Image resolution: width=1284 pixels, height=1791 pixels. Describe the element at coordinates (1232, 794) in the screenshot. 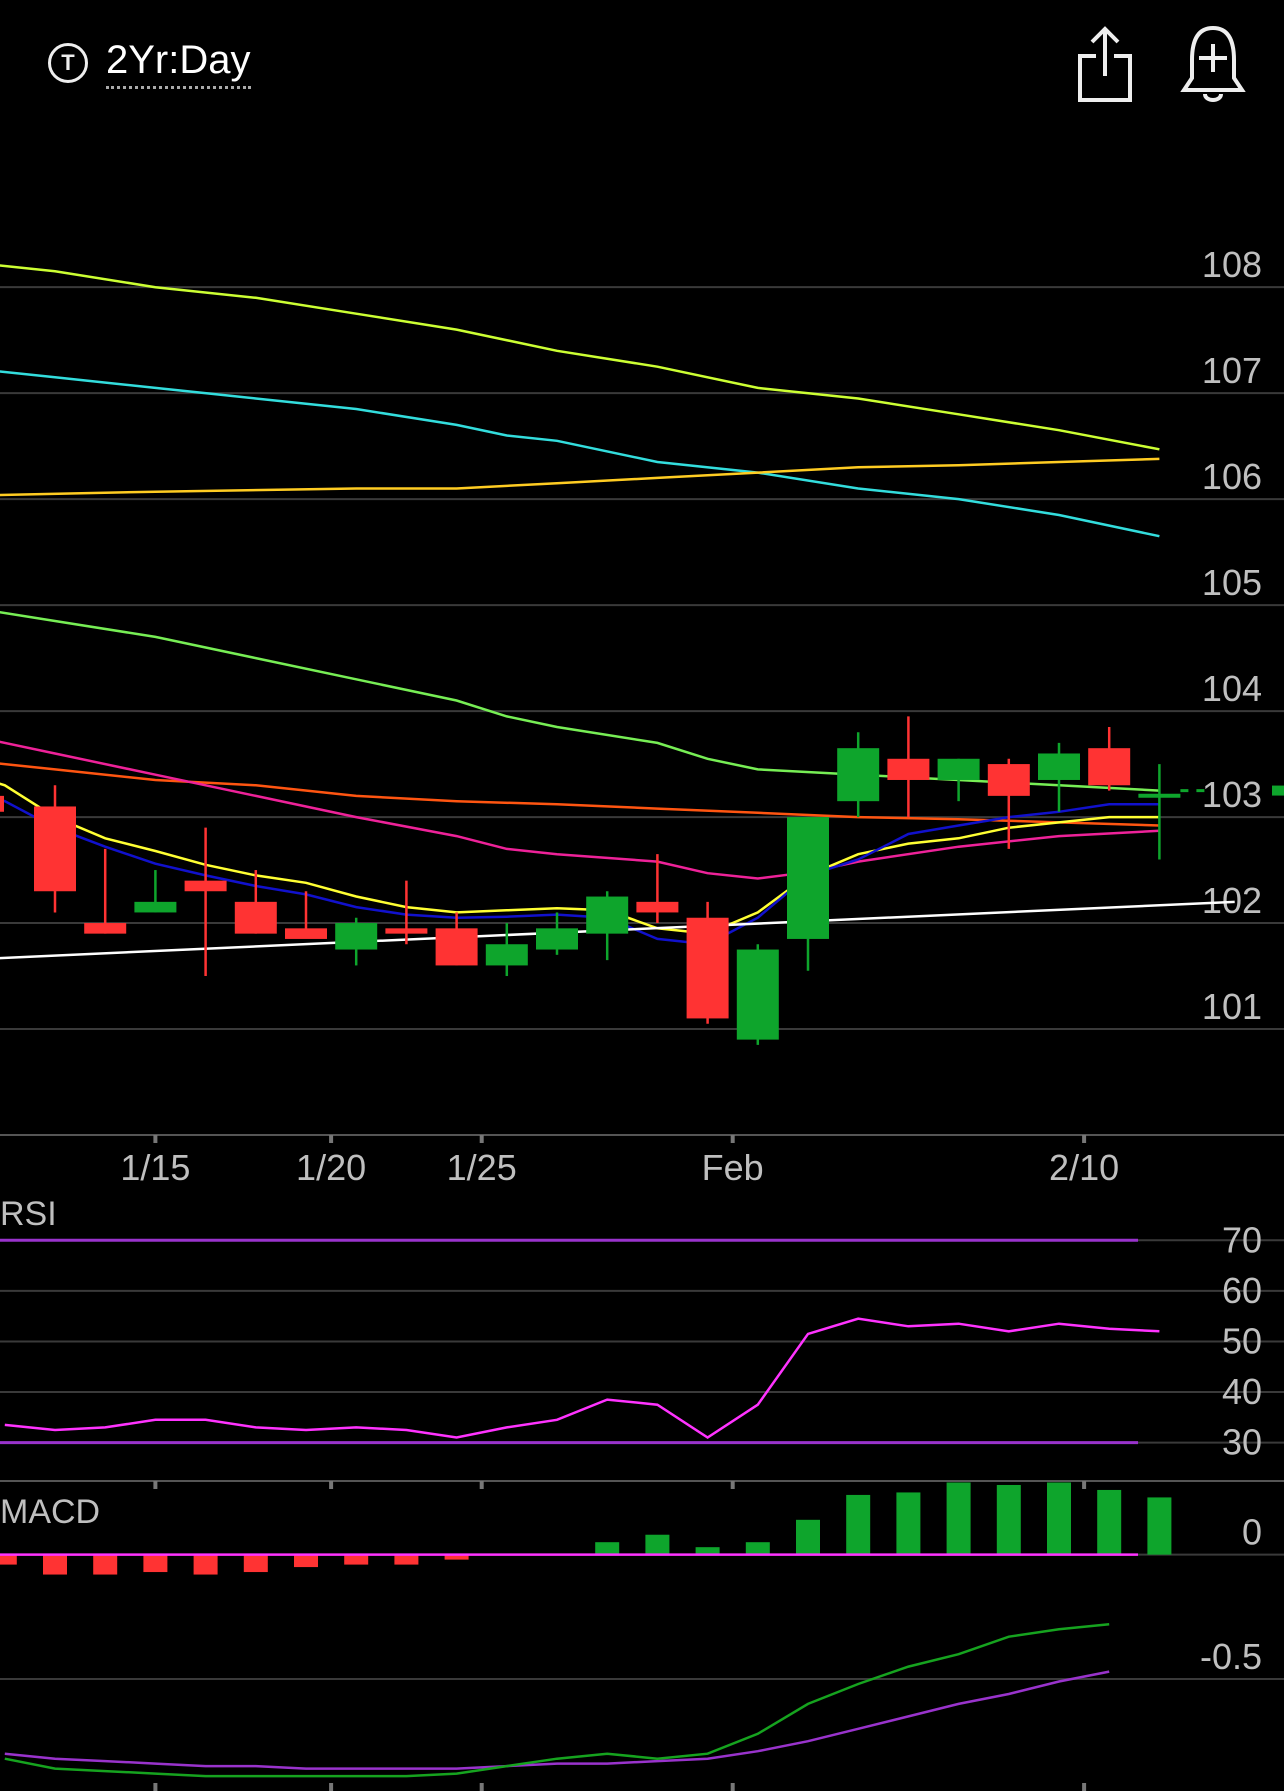

I see `price-tick-label: 103` at that location.